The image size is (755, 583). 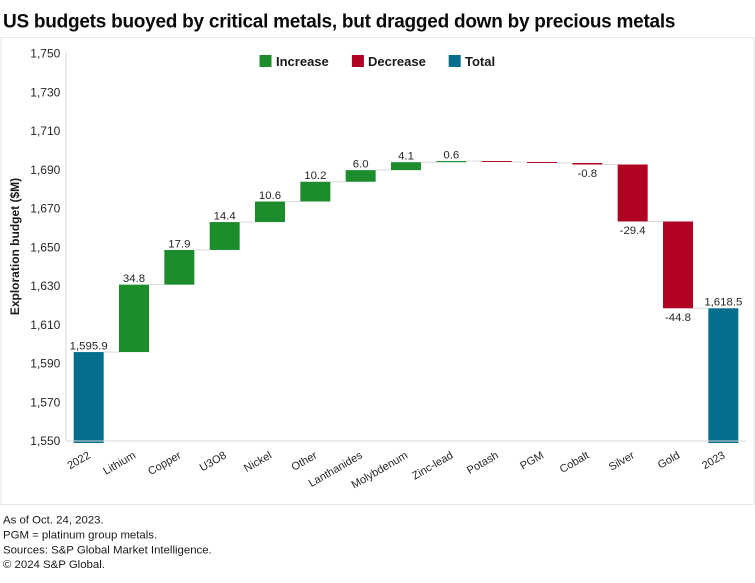 I want to click on svg-text: -29.4, so click(x=633, y=231).